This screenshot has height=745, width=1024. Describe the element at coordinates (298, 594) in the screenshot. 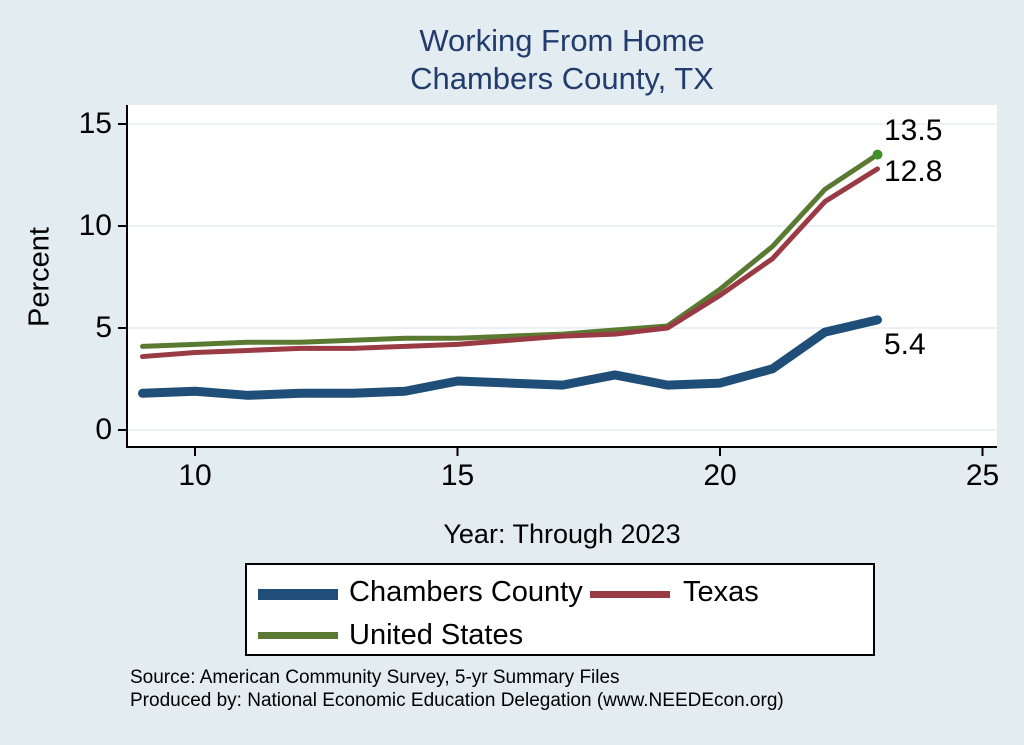

I see `chambers-county-legend-swatch` at that location.